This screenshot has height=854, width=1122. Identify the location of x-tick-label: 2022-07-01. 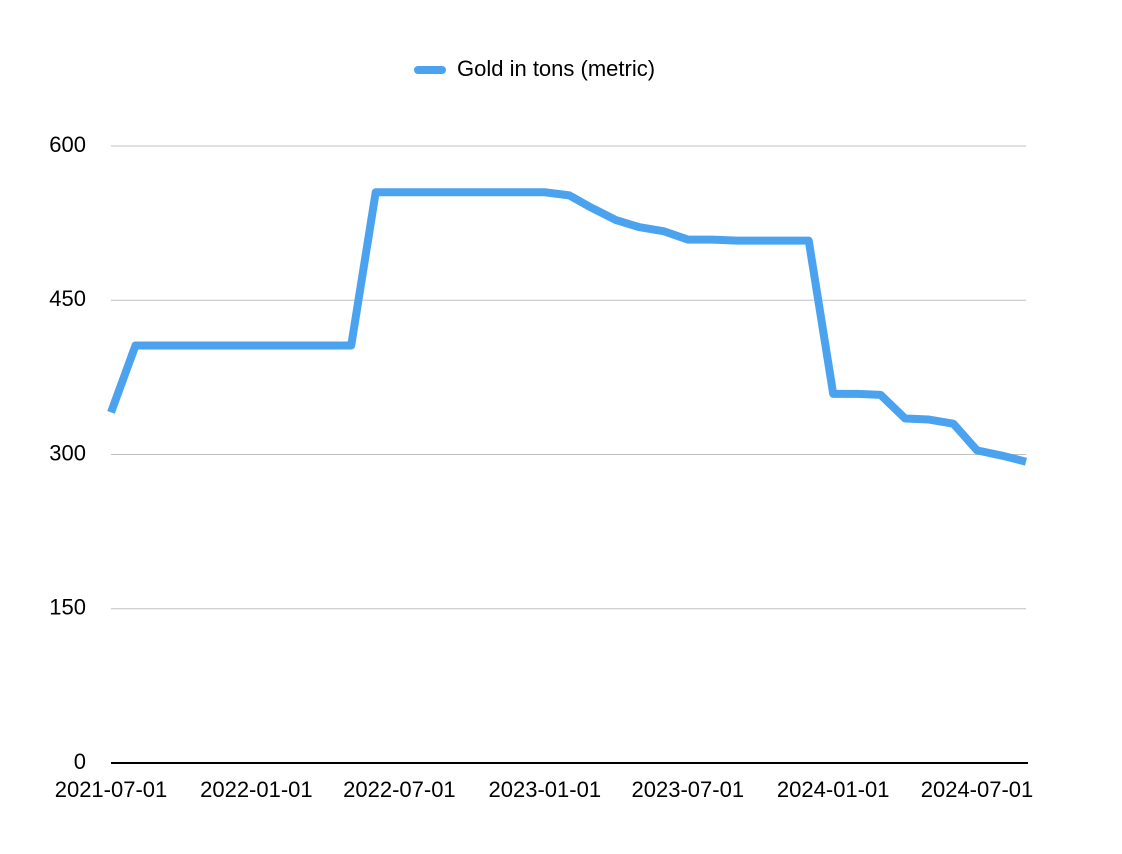
(399, 789).